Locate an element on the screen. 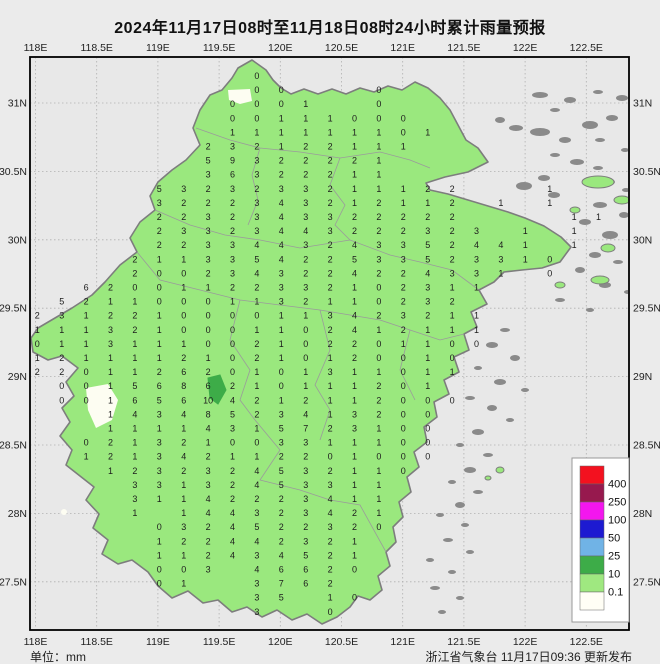  map-legend: 400 250 100 50 25 10 0.1 is located at coordinates (600, 540).